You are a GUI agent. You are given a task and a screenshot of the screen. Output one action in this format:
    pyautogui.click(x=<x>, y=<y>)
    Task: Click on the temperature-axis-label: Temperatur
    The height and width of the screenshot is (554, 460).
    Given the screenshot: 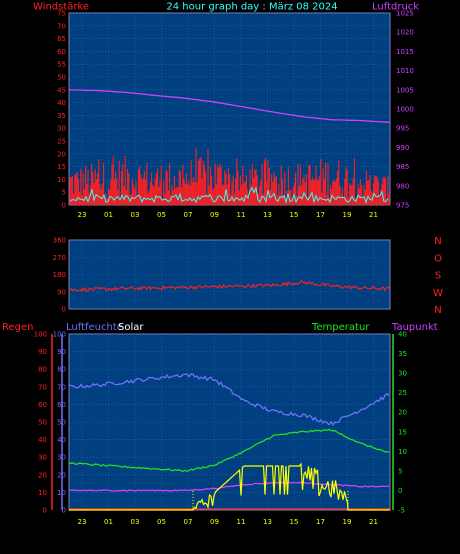 What is the action you would take?
    pyautogui.click(x=340, y=327)
    